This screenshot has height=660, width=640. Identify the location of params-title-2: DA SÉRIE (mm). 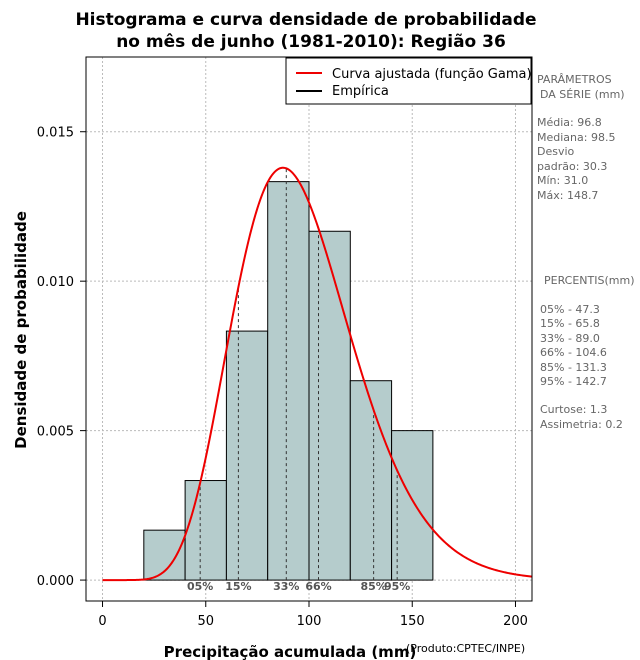
(582, 94).